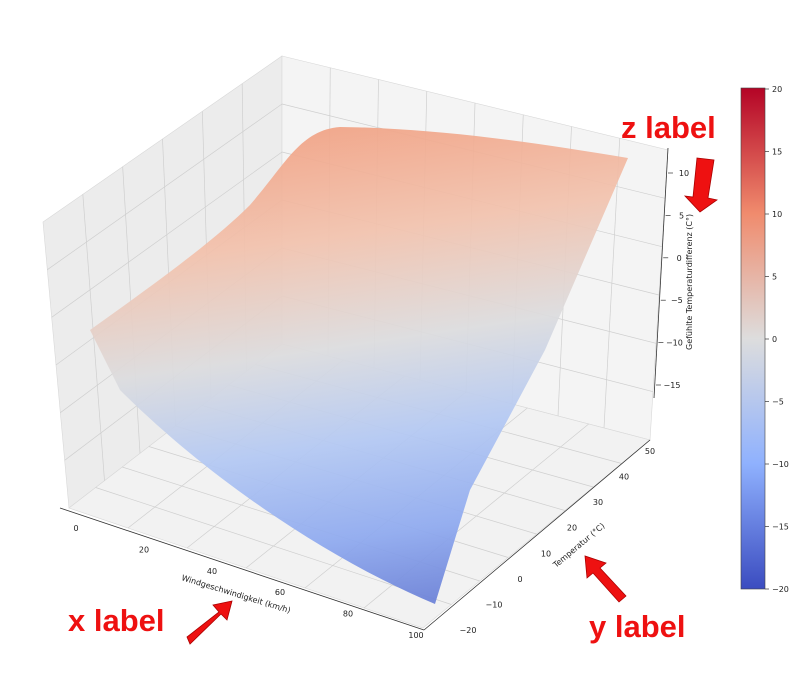  I want to click on y-tick-label: 40, so click(624, 477).